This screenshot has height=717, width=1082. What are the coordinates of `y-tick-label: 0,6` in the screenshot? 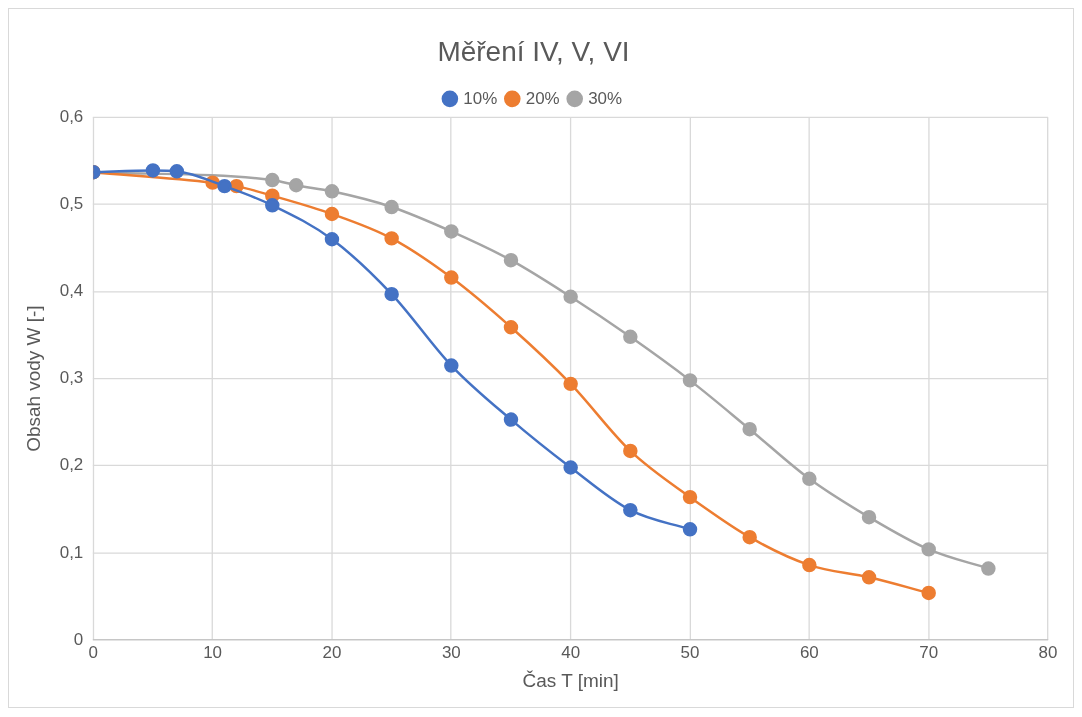 It's located at (71, 116).